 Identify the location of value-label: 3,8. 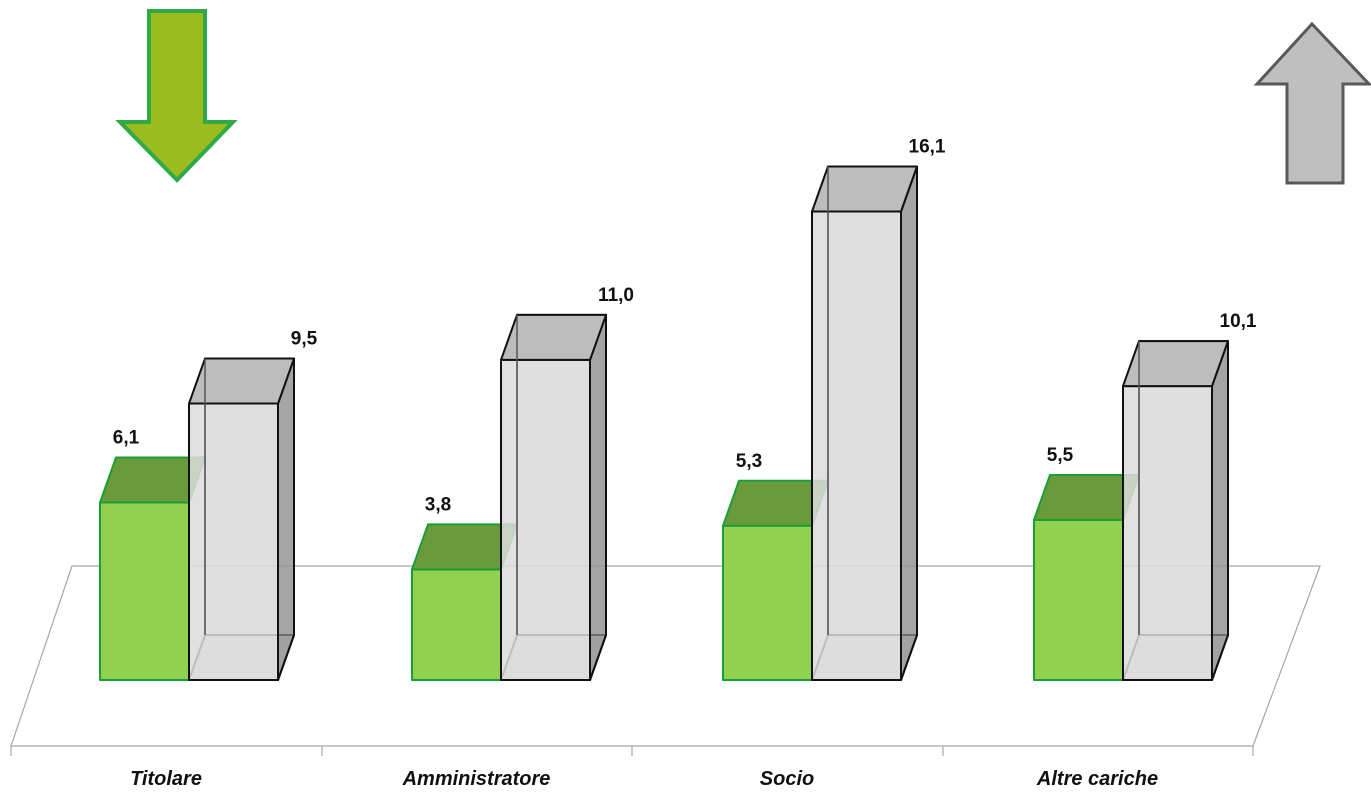
(438, 504).